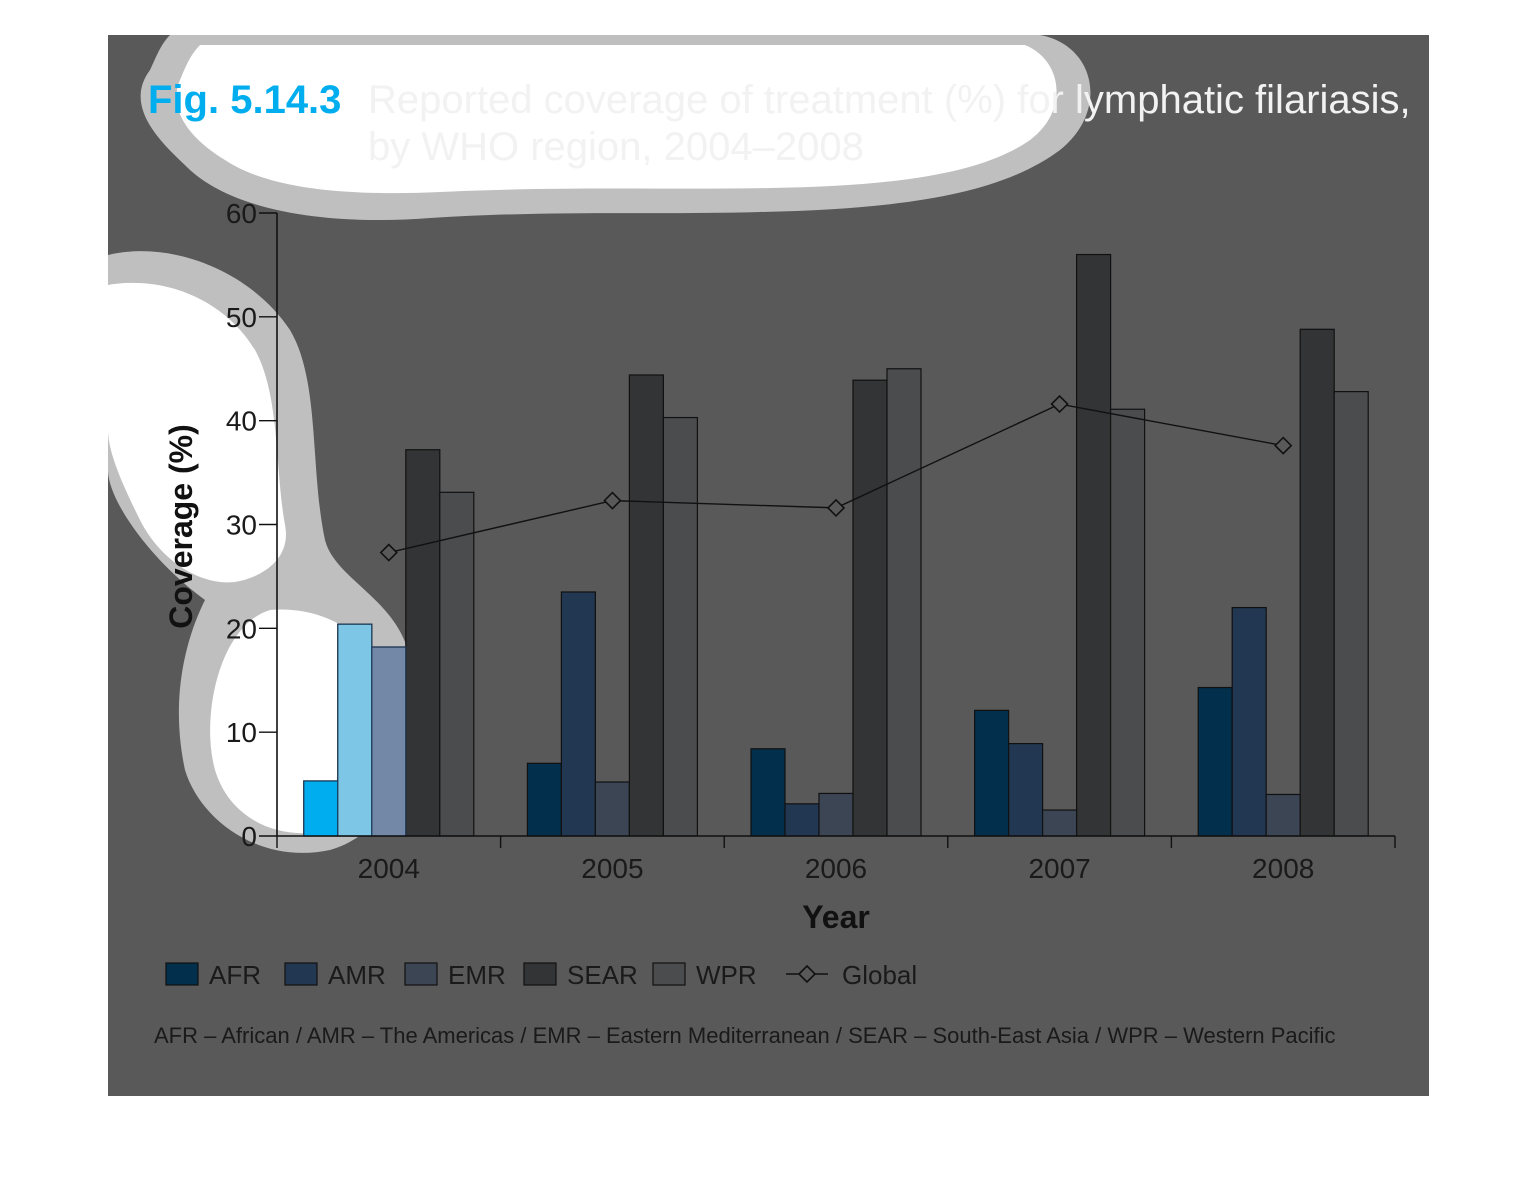 This screenshot has width=1538, height=1190. Describe the element at coordinates (726, 975) in the screenshot. I see `legend-label-wpr: WPR` at that location.